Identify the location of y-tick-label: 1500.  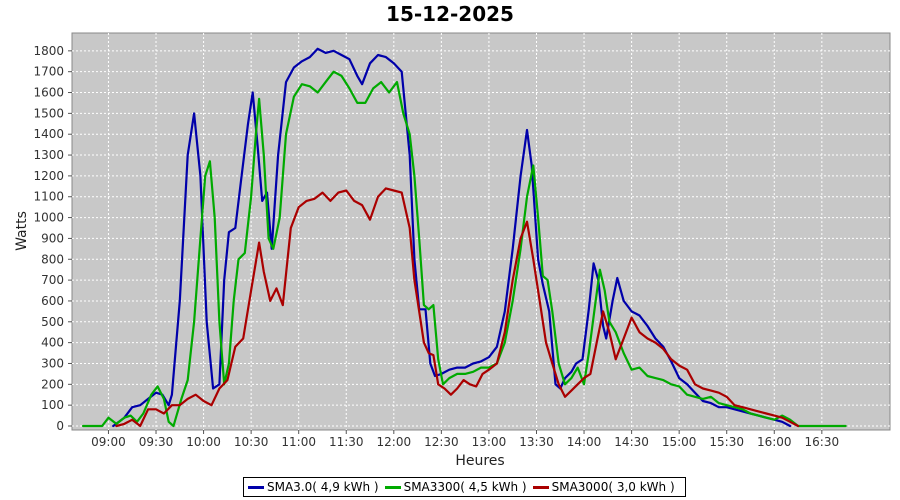
(48, 113).